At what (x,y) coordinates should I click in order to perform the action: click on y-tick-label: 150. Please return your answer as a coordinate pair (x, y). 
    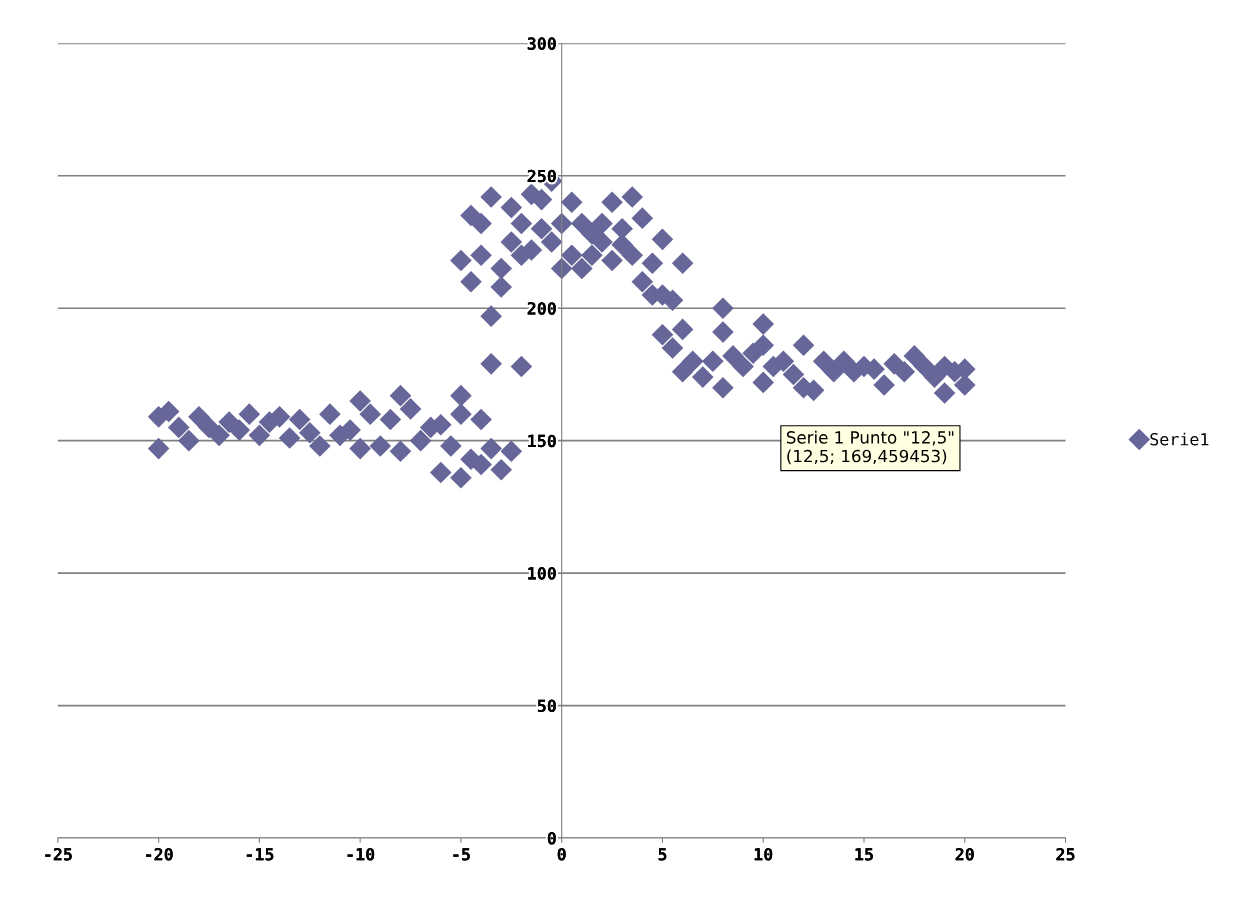
    Looking at the image, I should click on (542, 441).